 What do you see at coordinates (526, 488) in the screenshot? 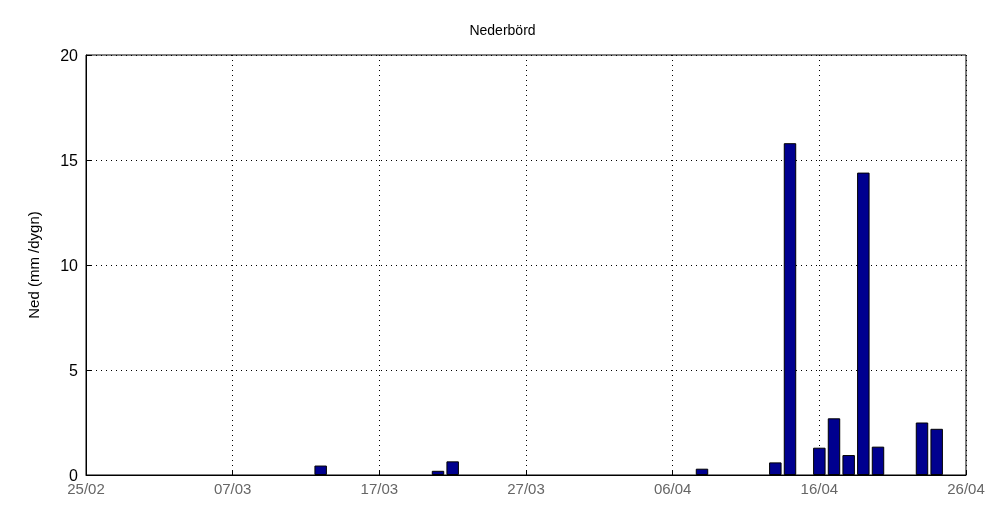
I see `x-tick-label: 27/03` at bounding box center [526, 488].